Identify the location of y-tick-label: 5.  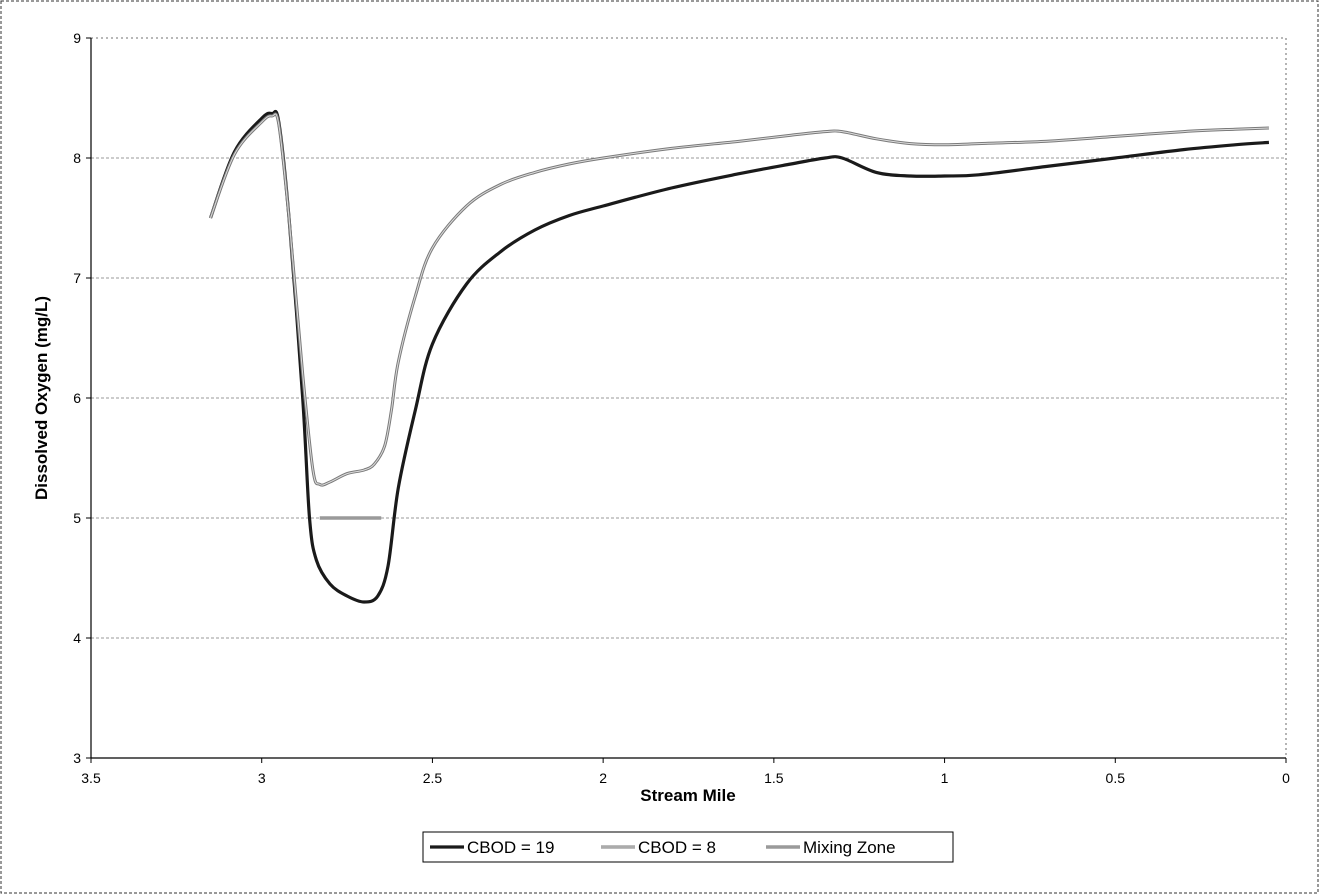
(77, 518).